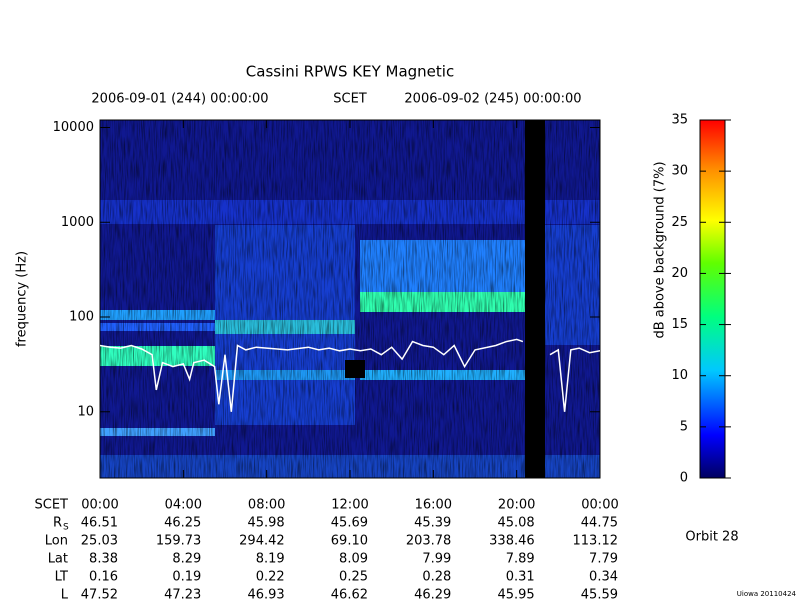 Image resolution: width=800 pixels, height=600 pixels. I want to click on ephemeris-value: 45.95, so click(515, 594).